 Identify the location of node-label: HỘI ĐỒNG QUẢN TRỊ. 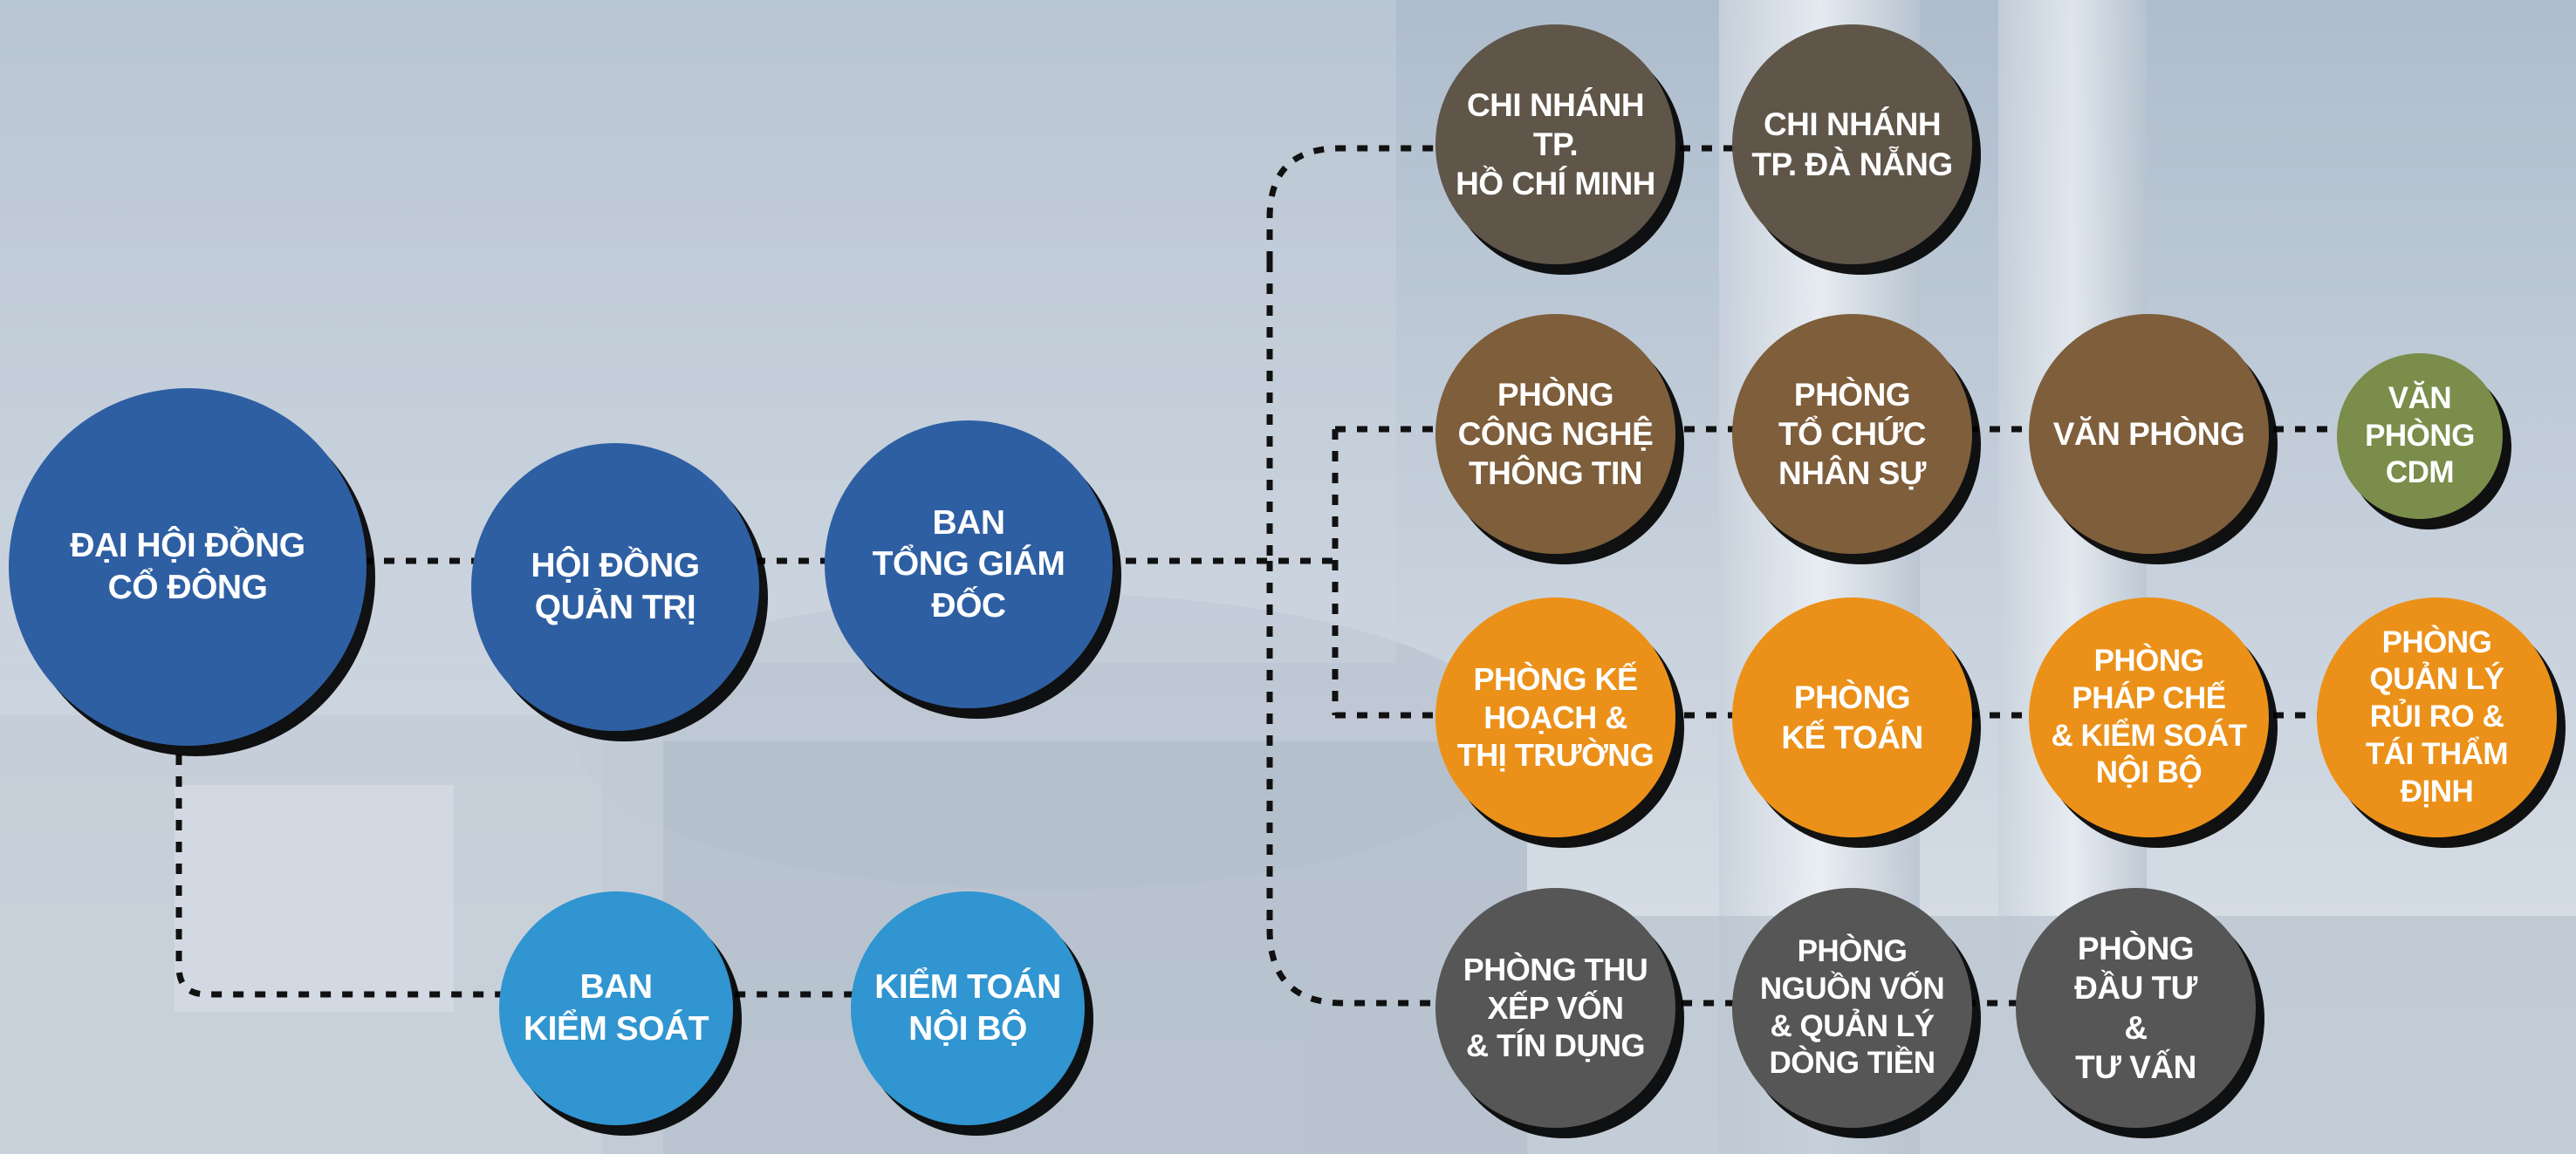
(616, 587).